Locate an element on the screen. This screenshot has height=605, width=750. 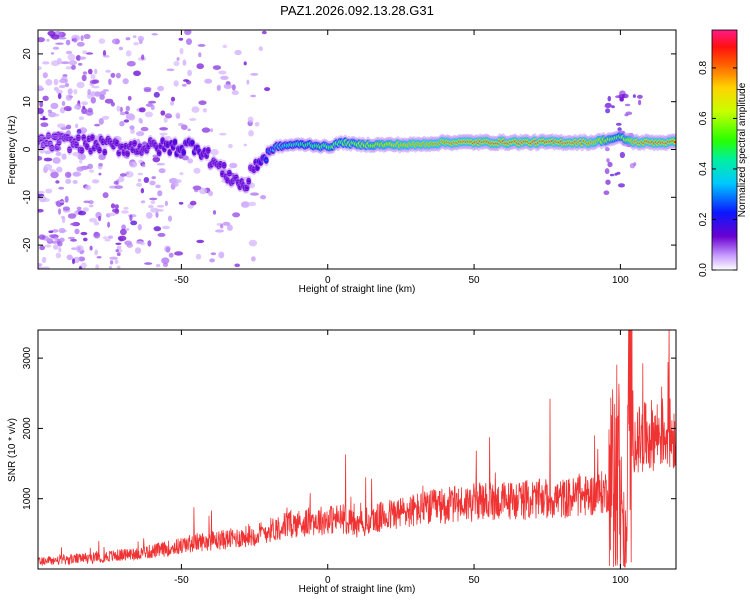
colorbar-gradient is located at coordinates (724, 150).